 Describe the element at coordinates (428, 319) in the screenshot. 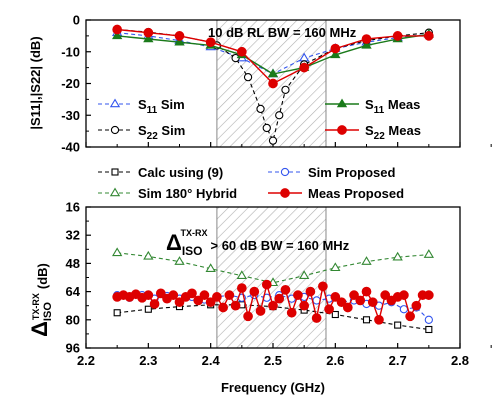

I see `bottom-point-sim-proposed` at that location.